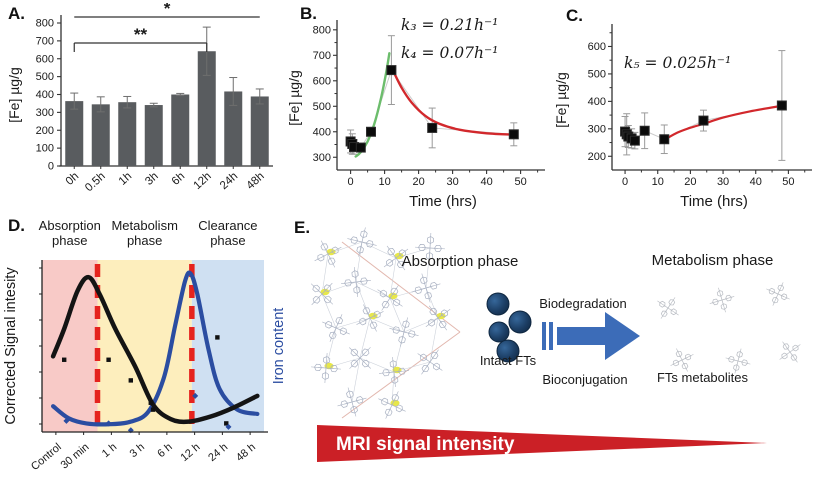 The height and width of the screenshot is (480, 823). I want to click on time-tick-label: 12 h, so click(190, 452).